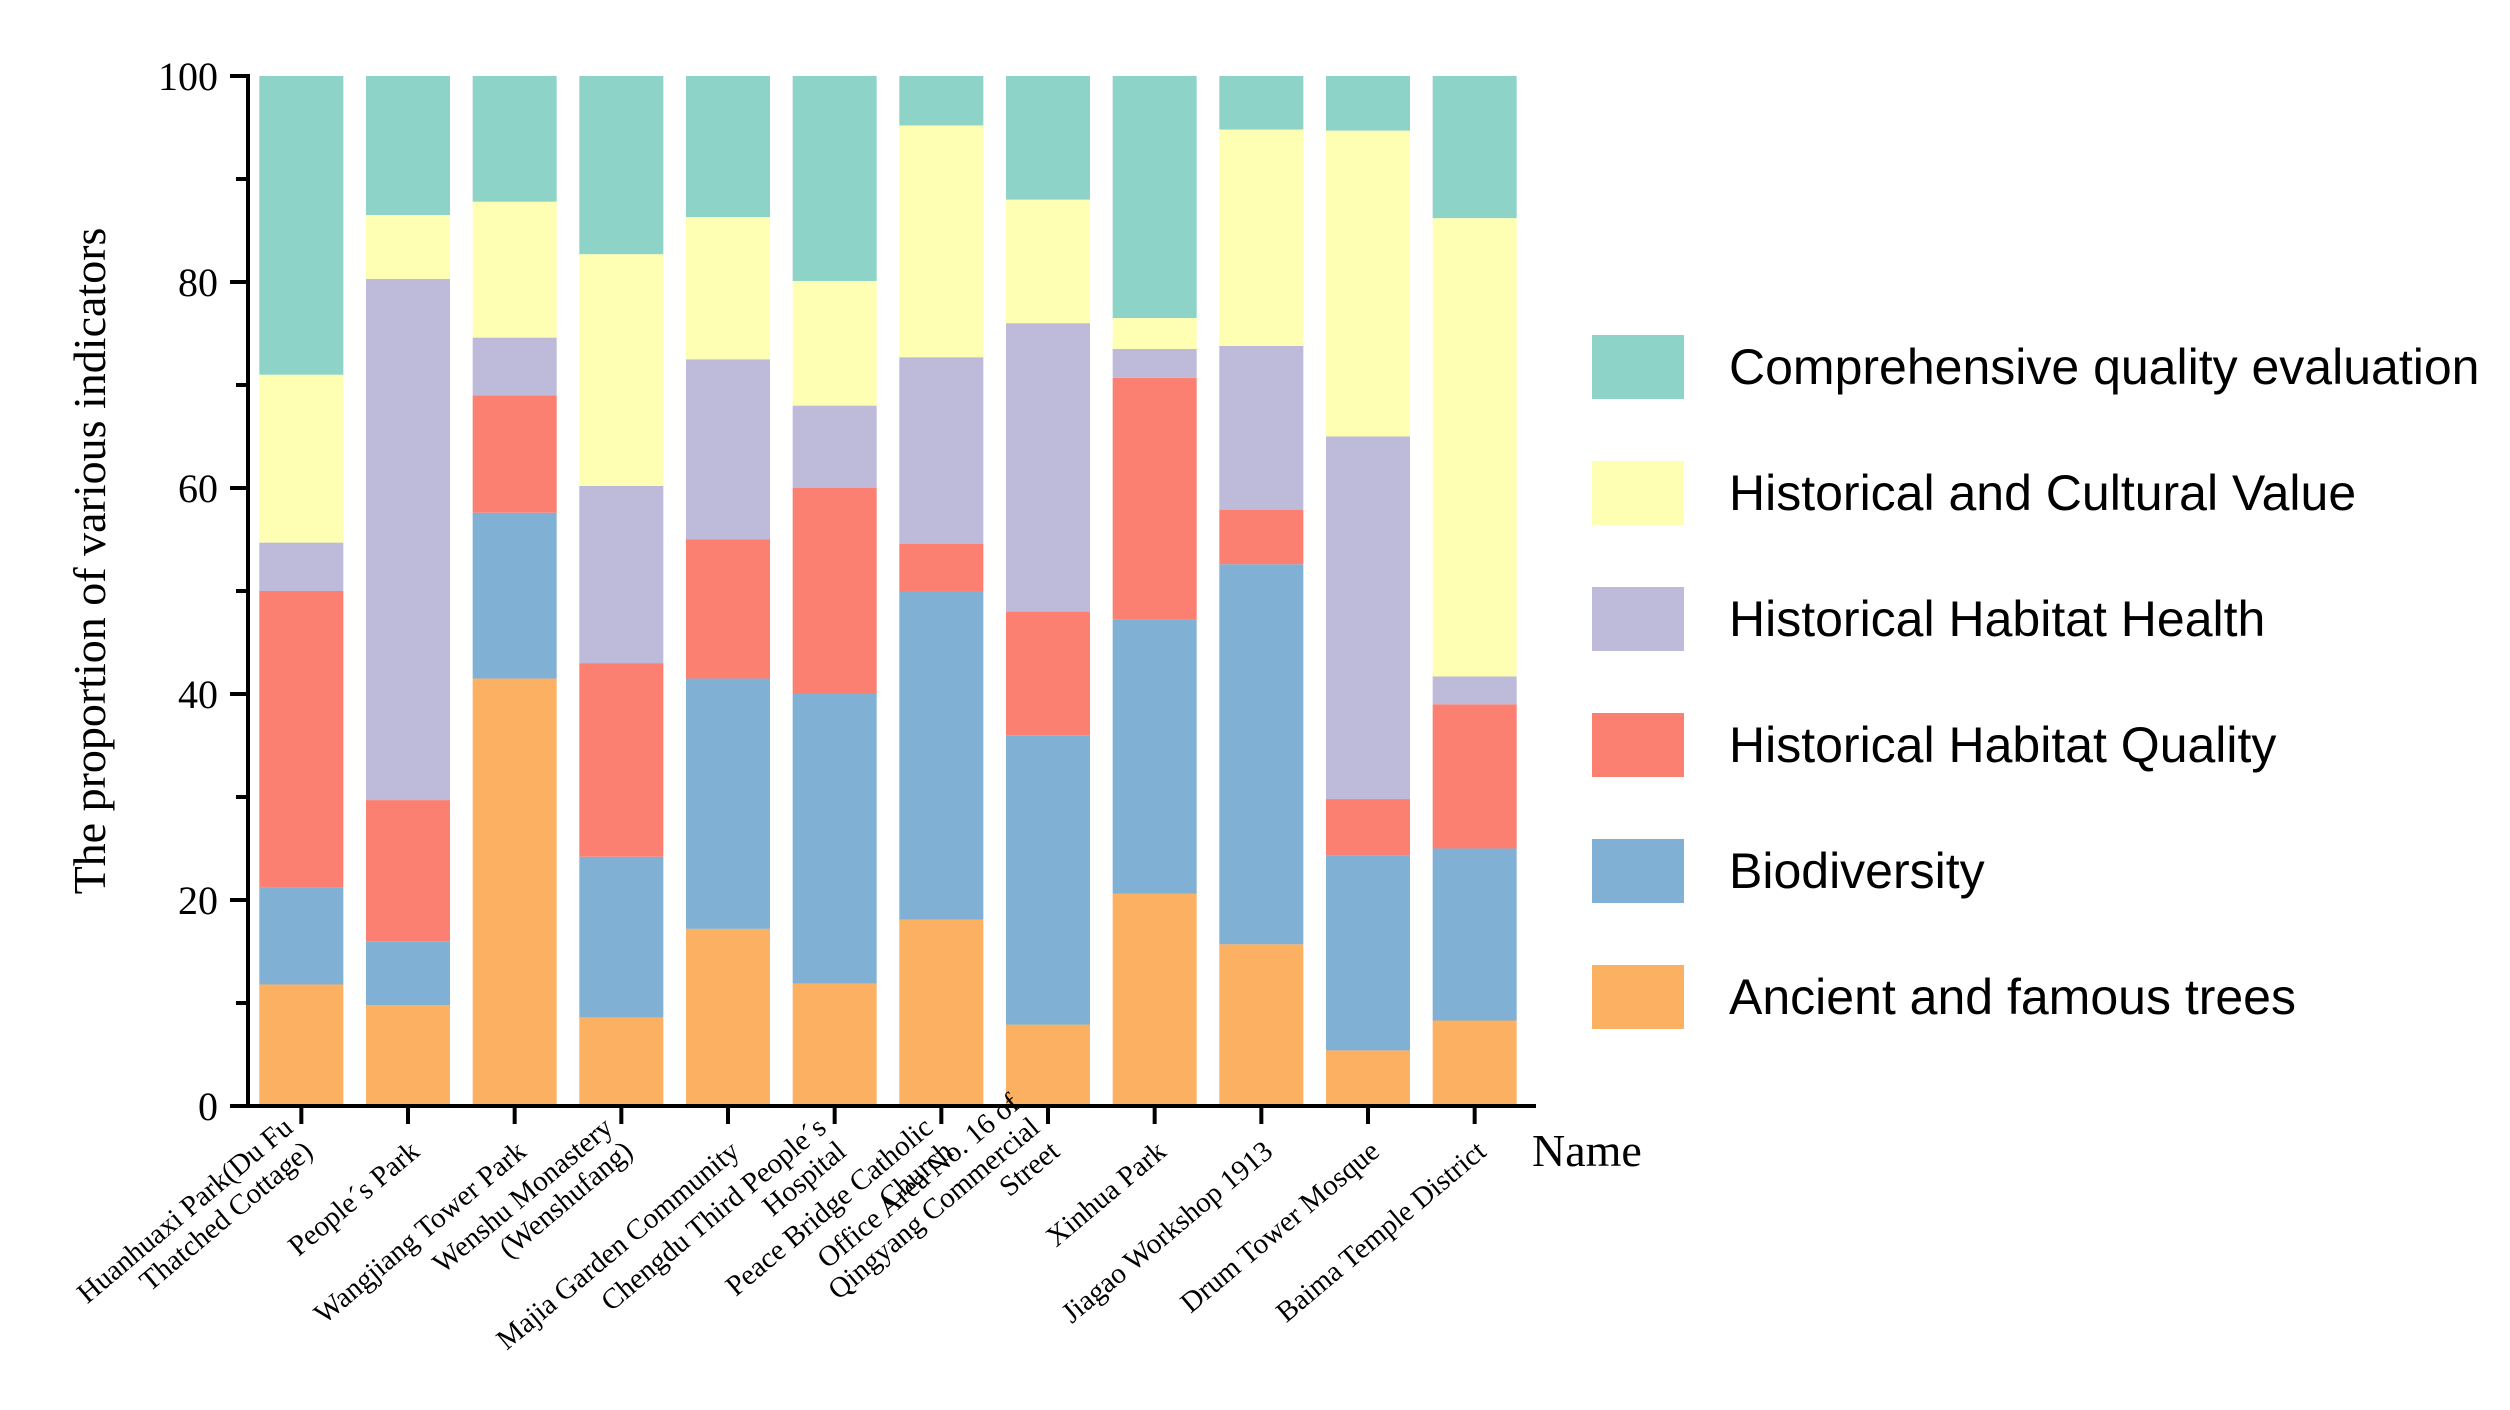 This screenshot has width=2510, height=1410. I want to click on x-tick-label: Baima Temple District, so click(1381, 1232).